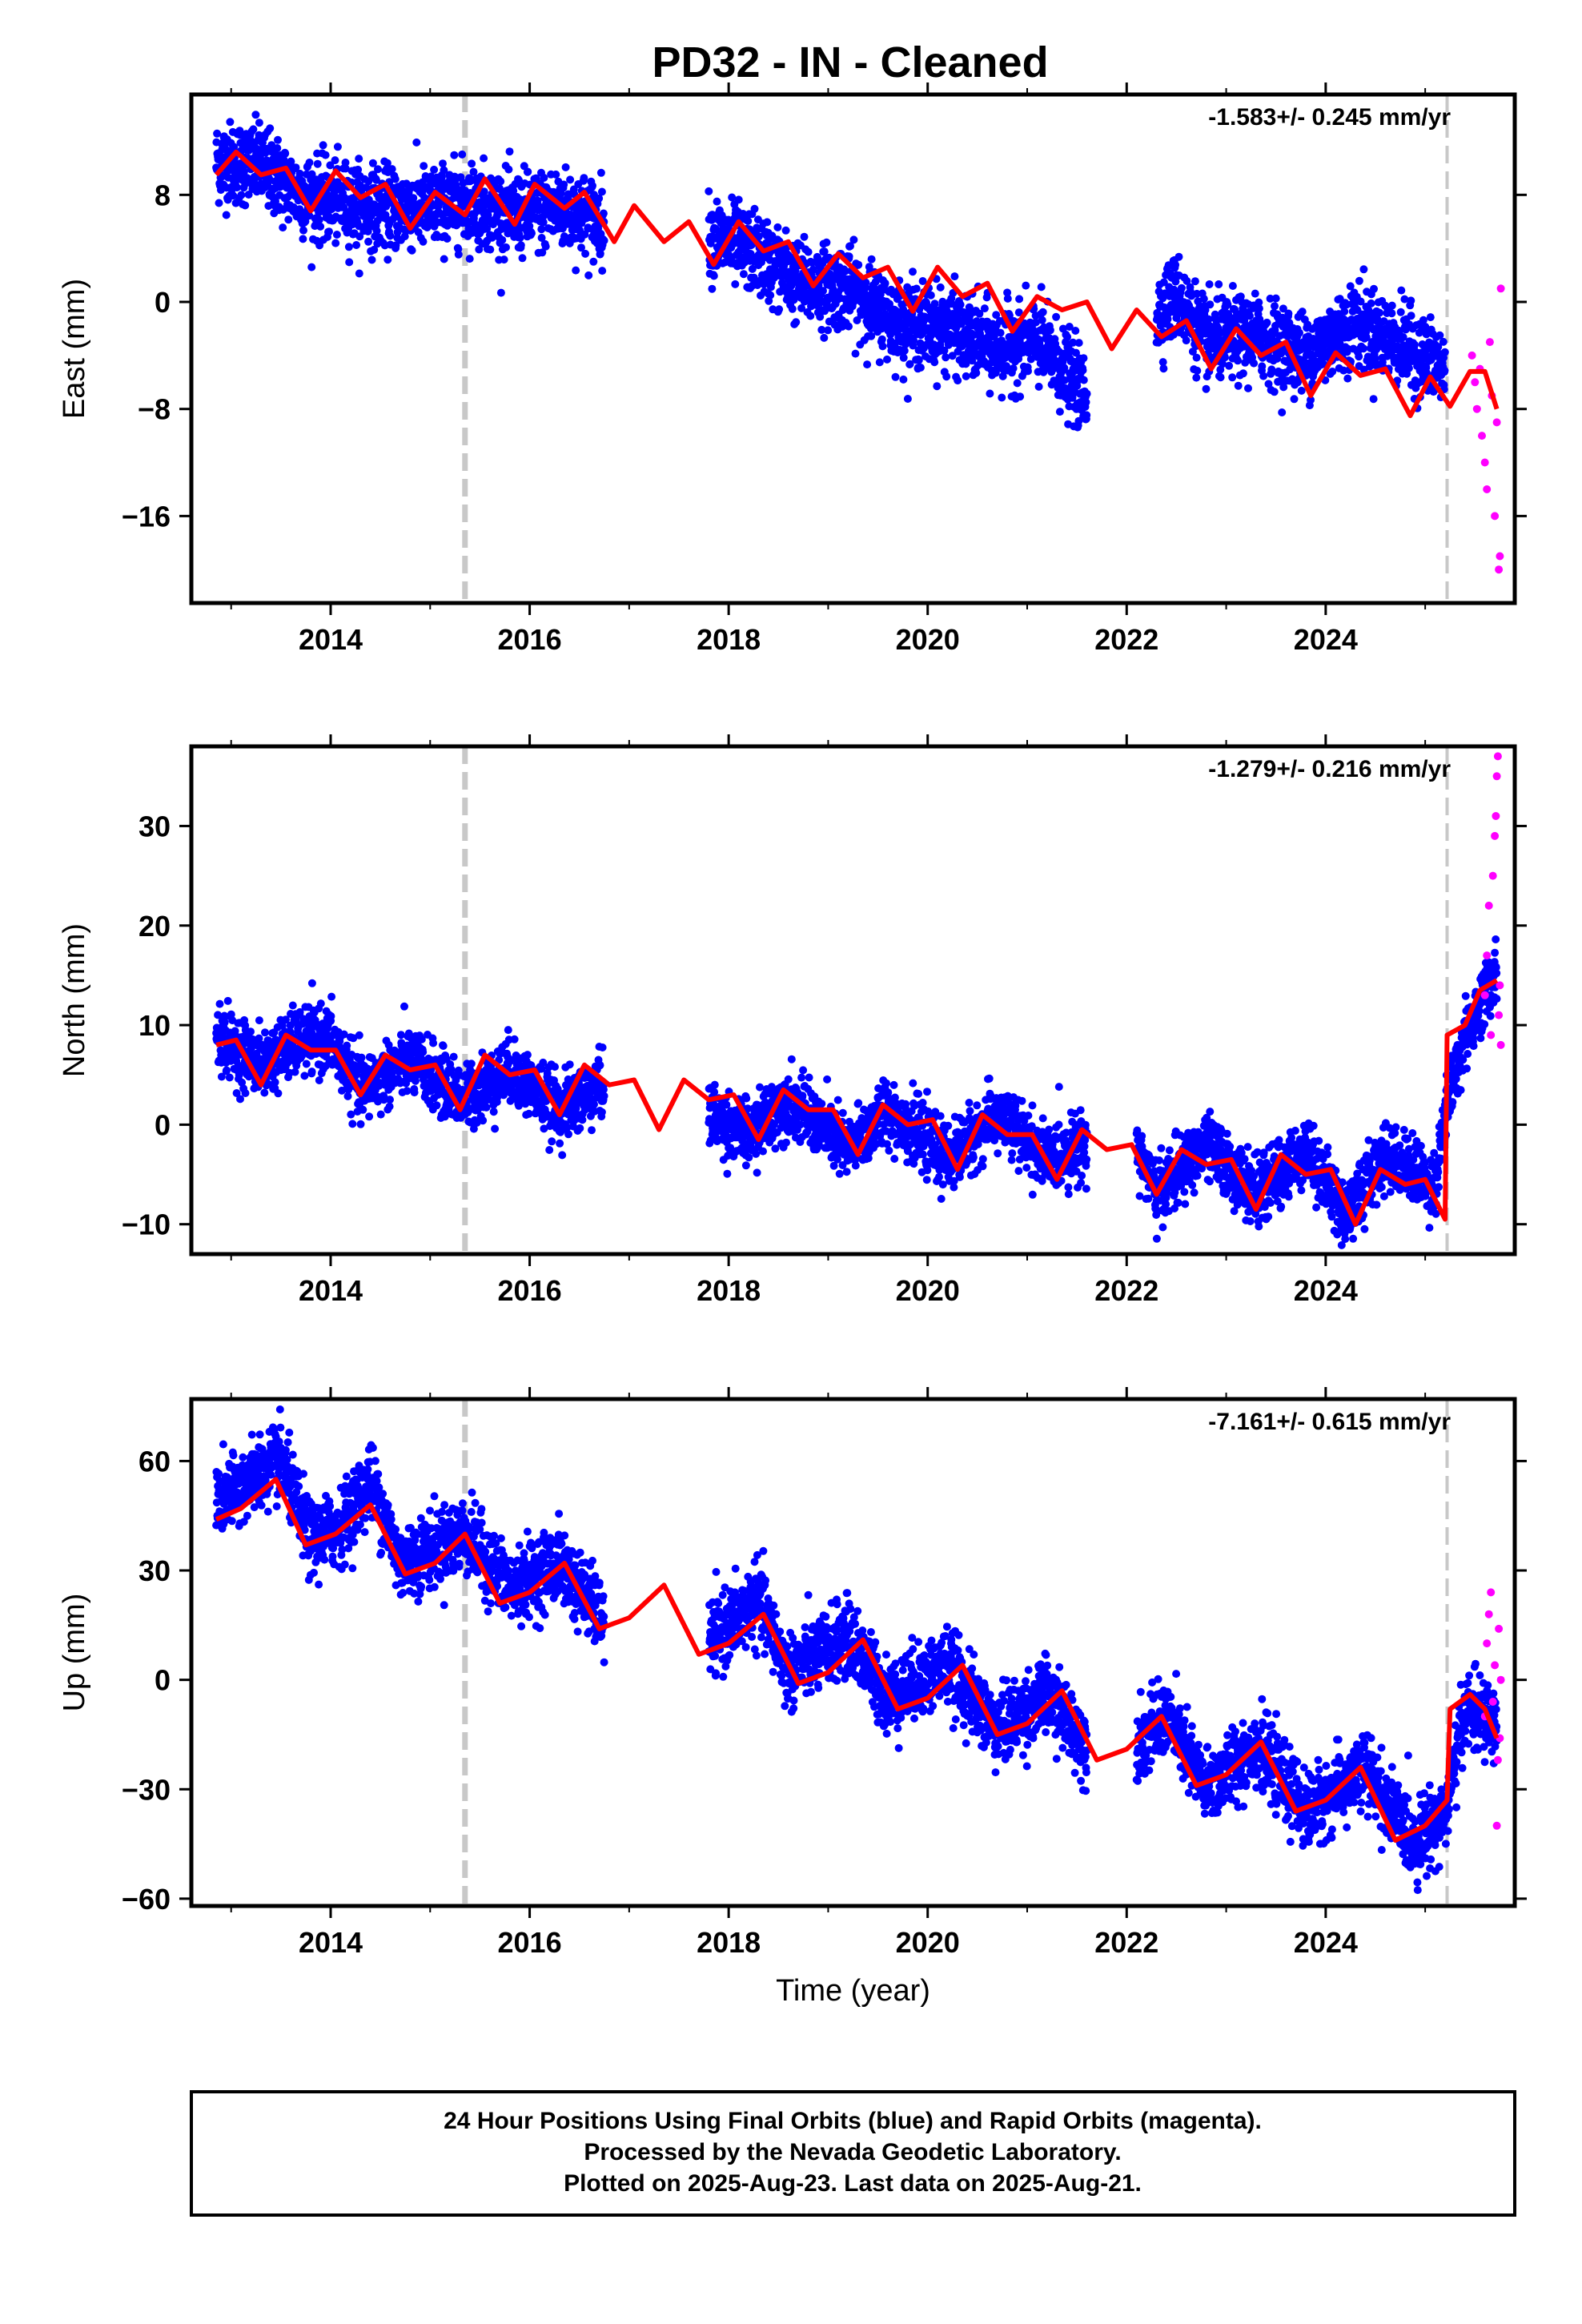  What do you see at coordinates (154, 410) in the screenshot?
I see `east-y-tick-label: −8` at bounding box center [154, 410].